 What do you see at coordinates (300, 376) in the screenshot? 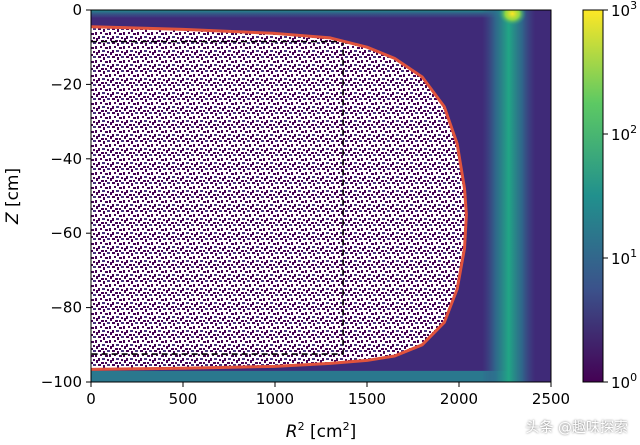
I see `bottom-edge-density` at bounding box center [300, 376].